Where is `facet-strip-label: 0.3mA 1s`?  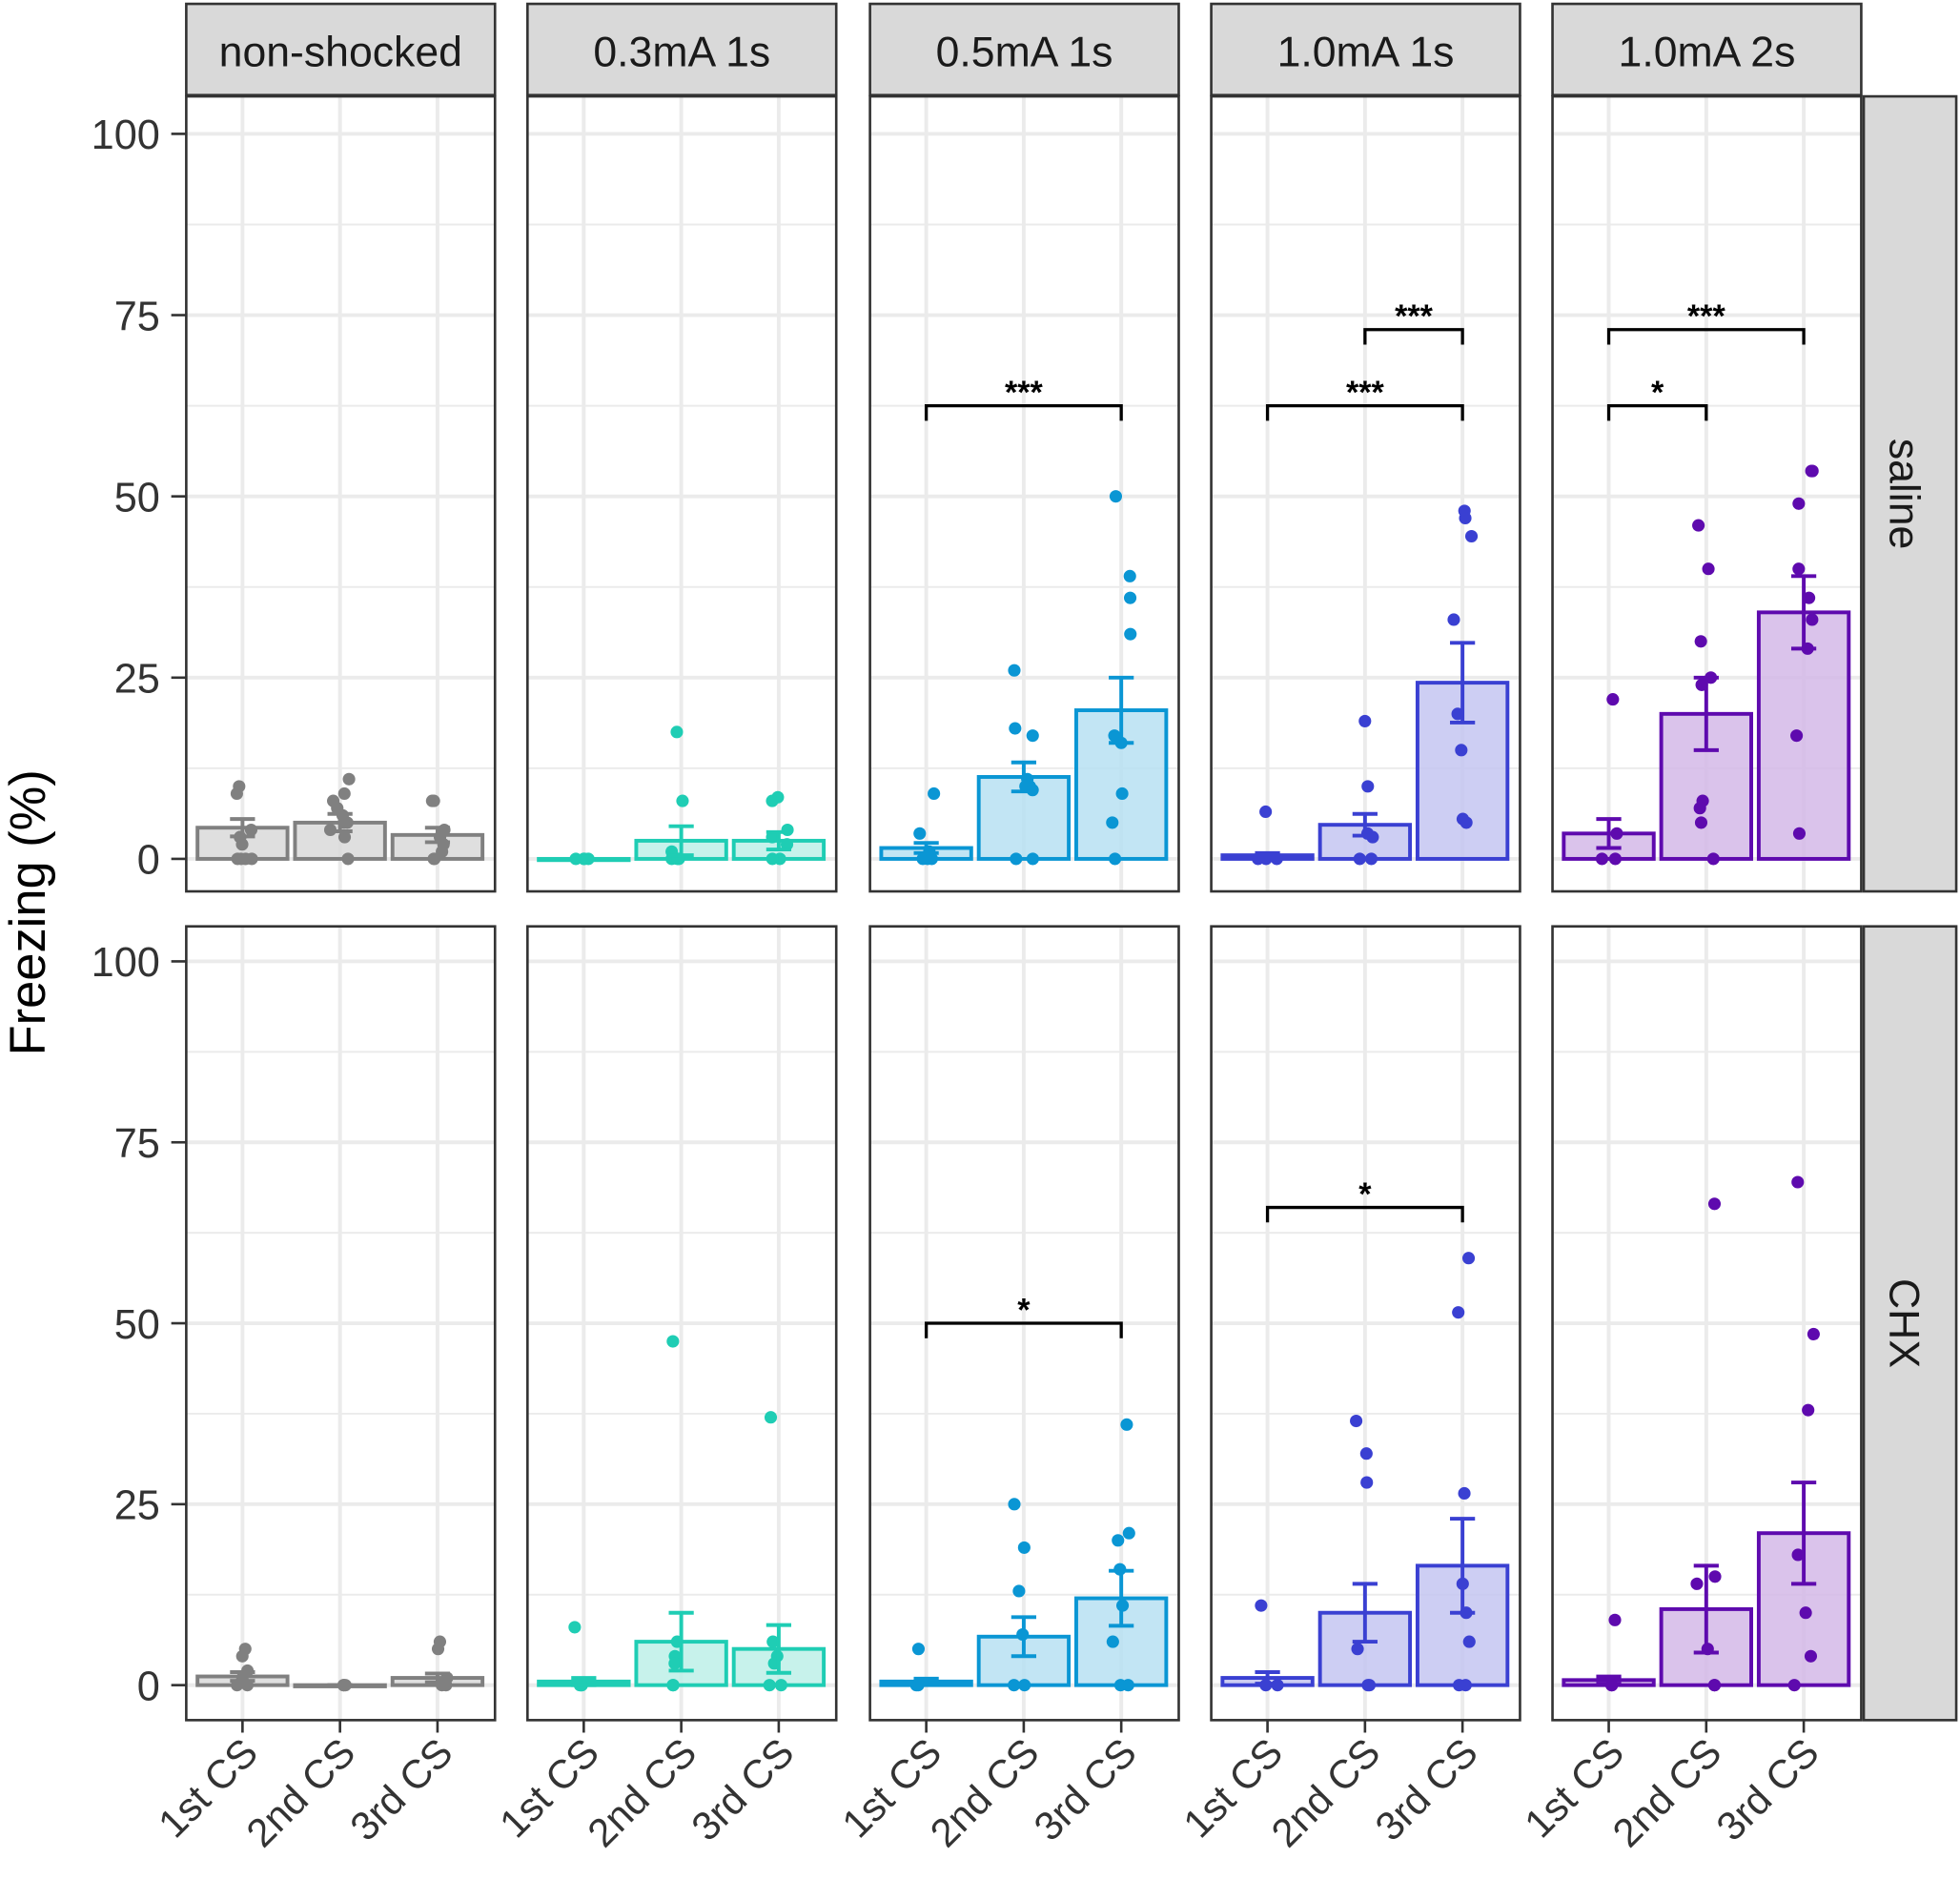
facet-strip-label: 0.3mA 1s is located at coordinates (681, 53).